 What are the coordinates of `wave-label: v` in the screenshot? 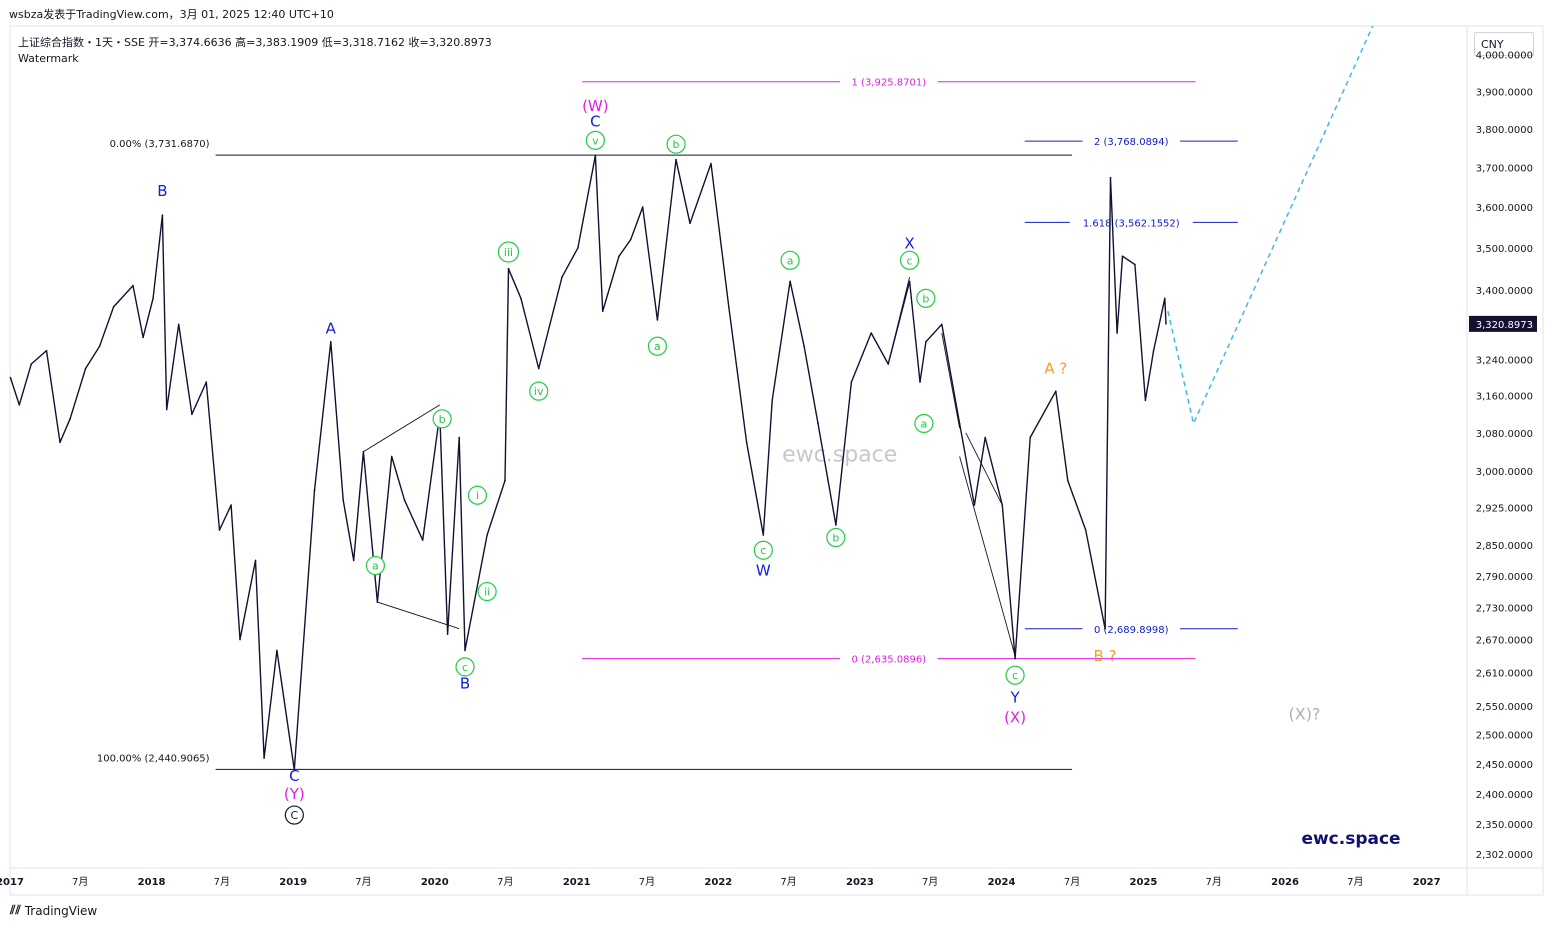 It's located at (595, 140).